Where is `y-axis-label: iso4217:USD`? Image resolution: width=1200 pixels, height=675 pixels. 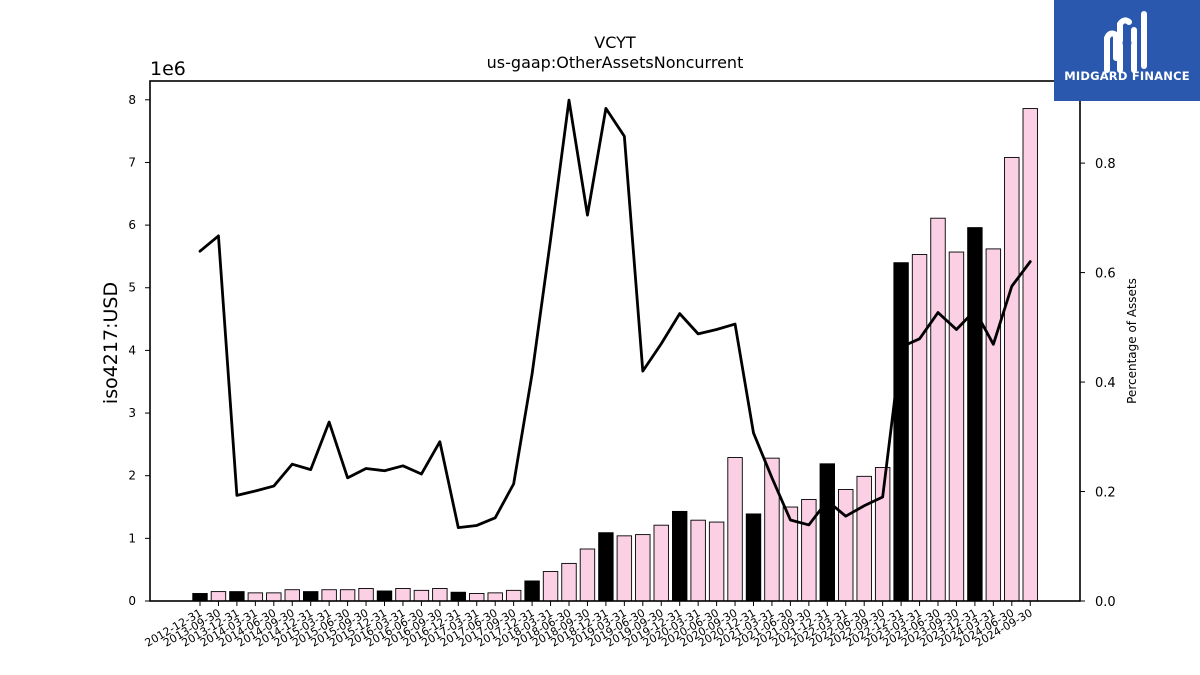
y-axis-label: iso4217:USD is located at coordinates (111, 343).